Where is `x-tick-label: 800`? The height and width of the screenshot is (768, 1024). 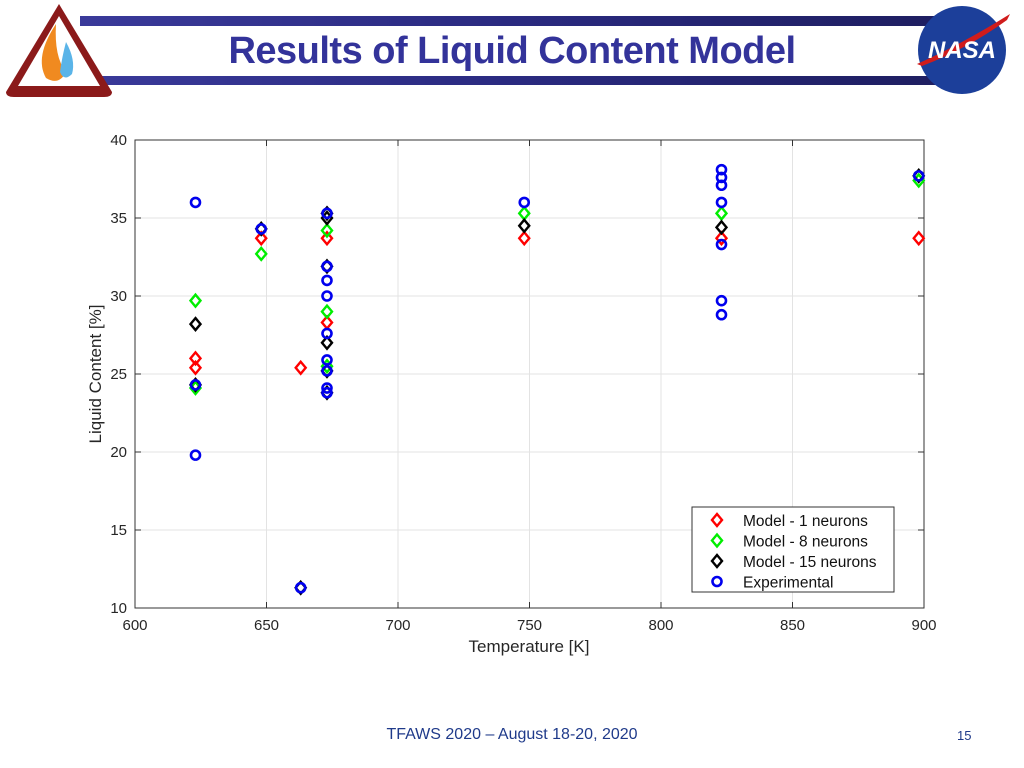 x-tick-label: 800 is located at coordinates (660, 625).